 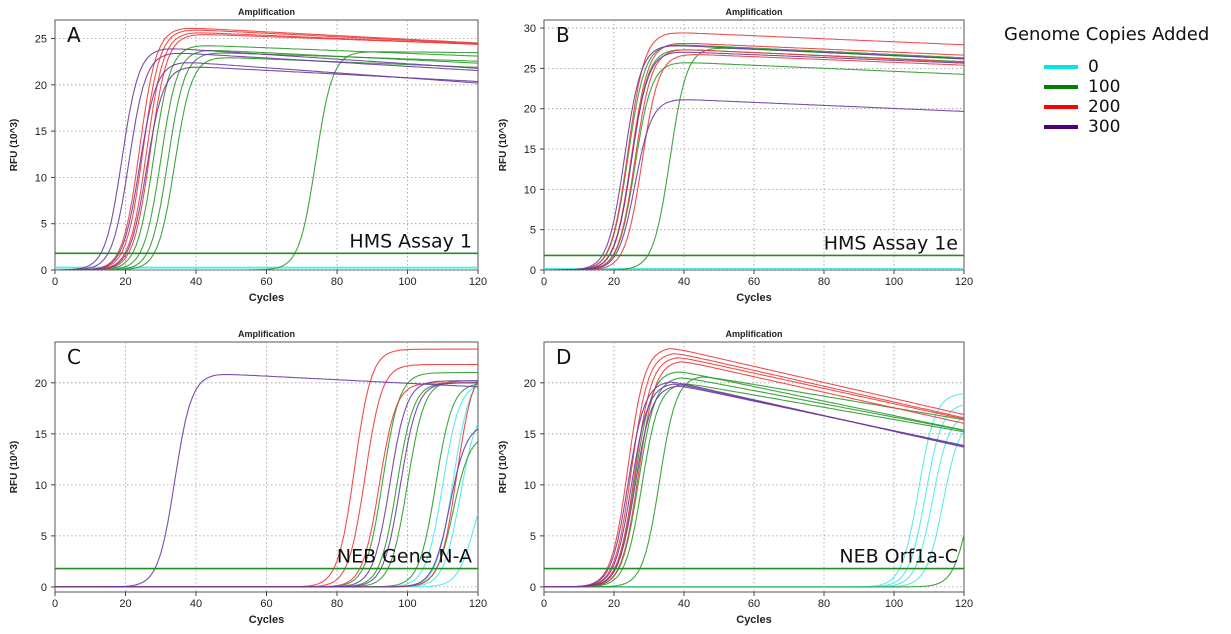 I want to click on assay-label: NEB Gene N-A, so click(x=404, y=557).